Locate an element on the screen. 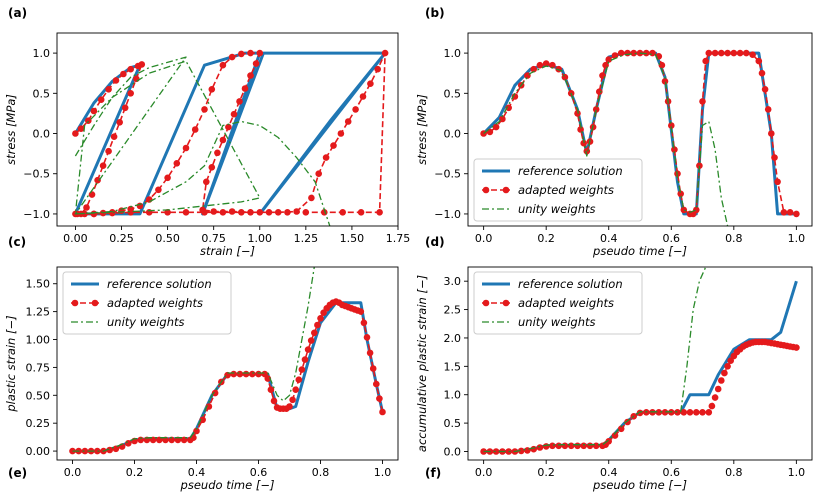 Image resolution: width=822 pixels, height=492 pixels. x-tick-label: 0.75 is located at coordinates (213, 238).